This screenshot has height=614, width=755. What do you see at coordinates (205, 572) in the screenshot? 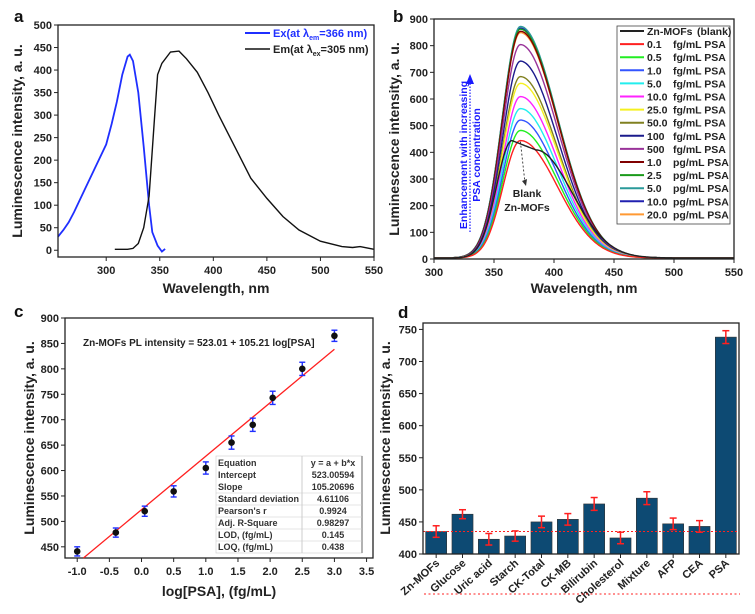
I see `x-tick-label: 1.0` at bounding box center [205, 572].